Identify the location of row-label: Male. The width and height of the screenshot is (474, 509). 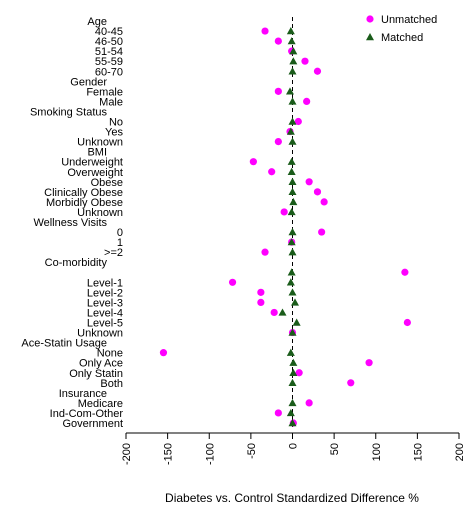
(111, 102).